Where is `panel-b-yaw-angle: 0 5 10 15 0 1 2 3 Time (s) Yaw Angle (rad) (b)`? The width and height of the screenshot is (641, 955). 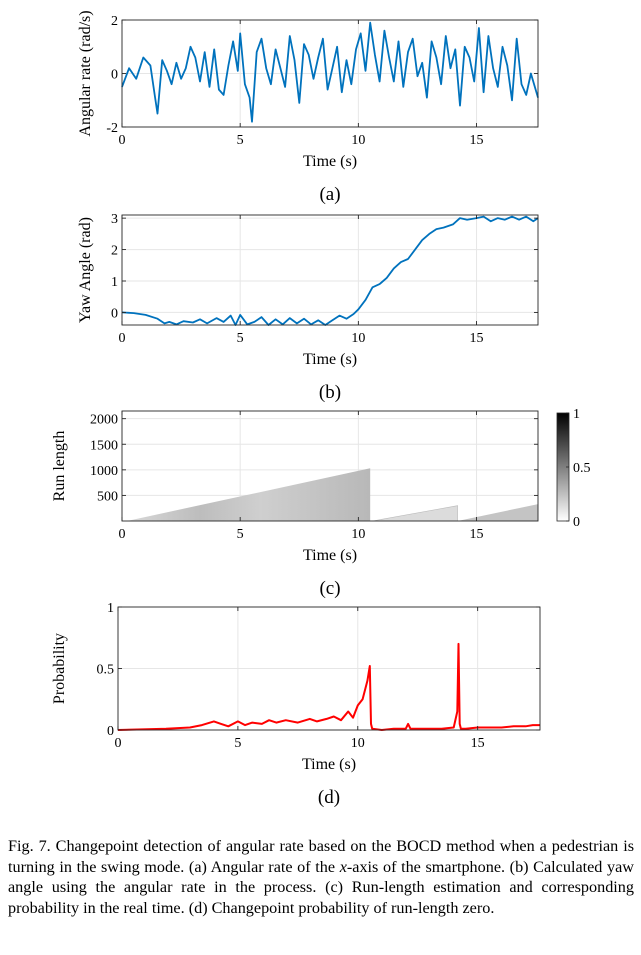 panel-b-yaw-angle: 0 5 10 15 0 1 2 3 Time (s) Yaw Angle (rad) (b) is located at coordinates (308, 307).